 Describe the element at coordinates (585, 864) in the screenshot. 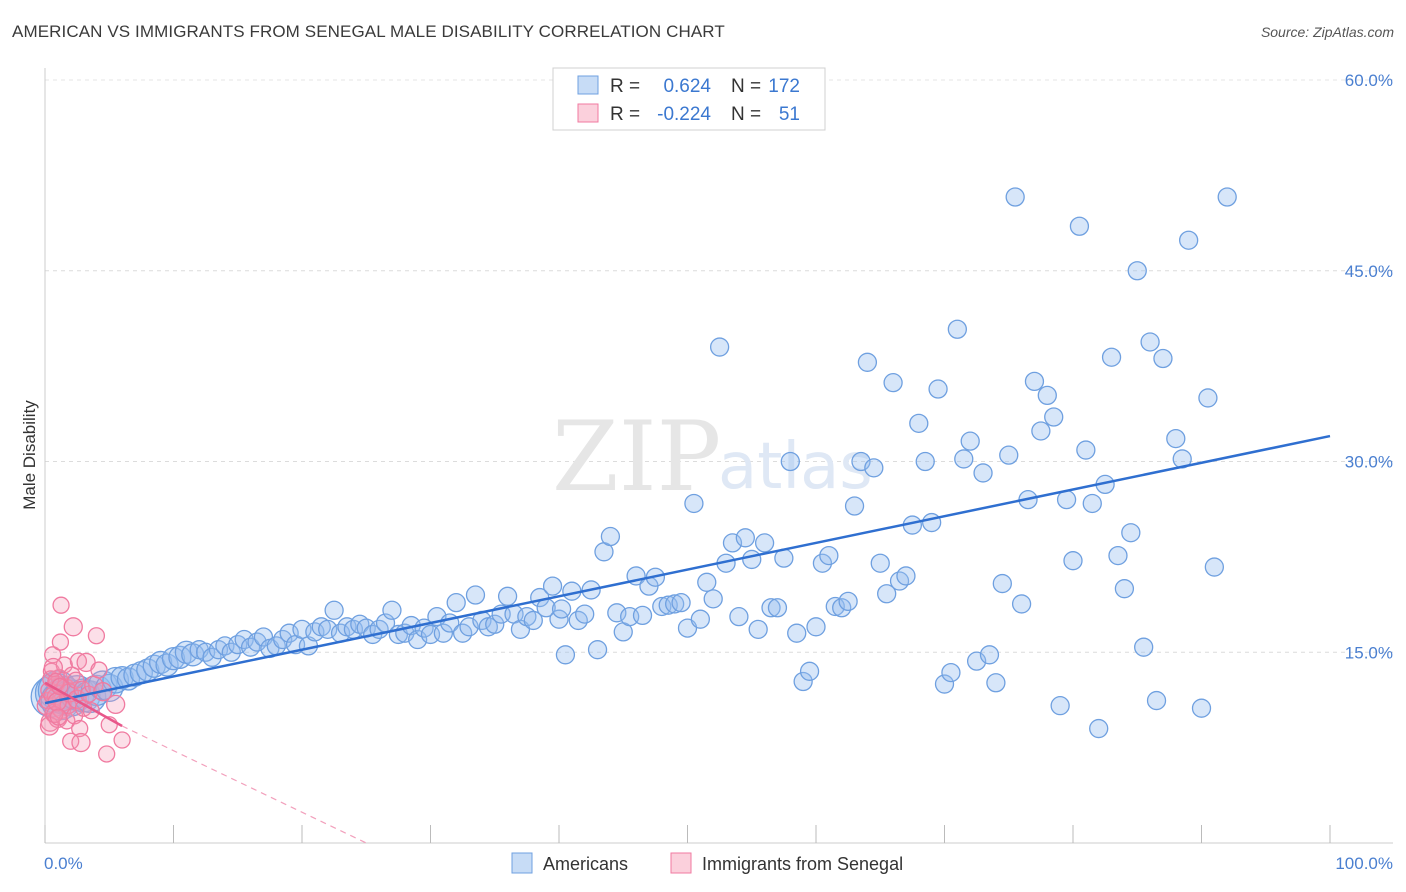

I see `bottom-legend-americans: Americans` at that location.